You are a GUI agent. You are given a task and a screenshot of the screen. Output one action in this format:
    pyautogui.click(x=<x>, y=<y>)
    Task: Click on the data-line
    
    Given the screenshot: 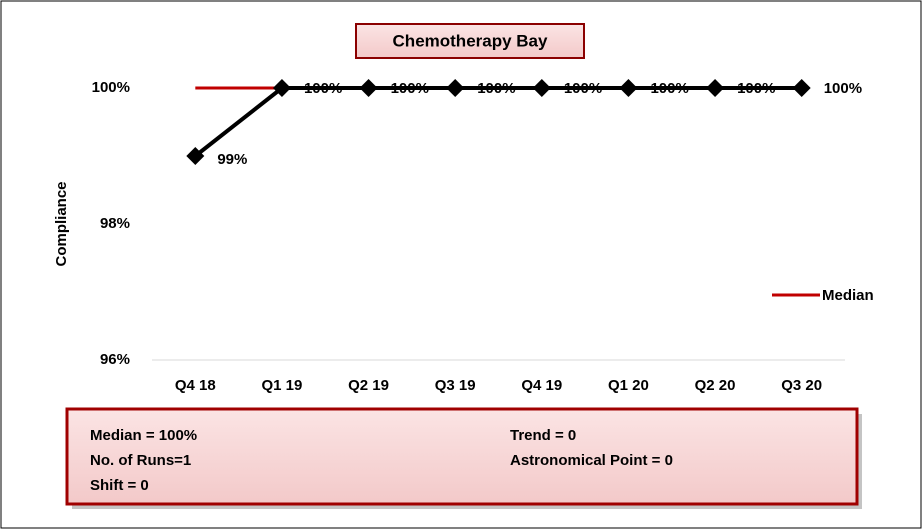 What is the action you would take?
    pyautogui.click(x=498, y=122)
    